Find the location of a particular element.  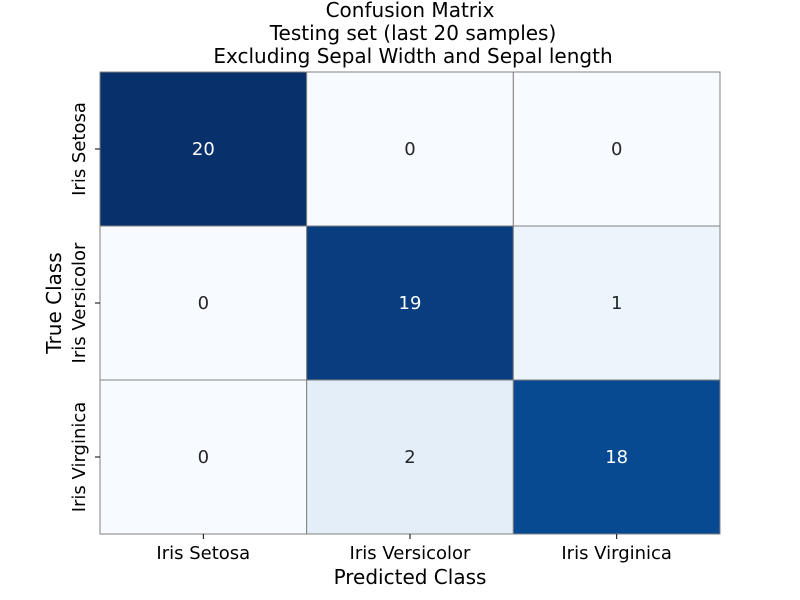

cell-value-r0-c0: 20 is located at coordinates (203, 149).